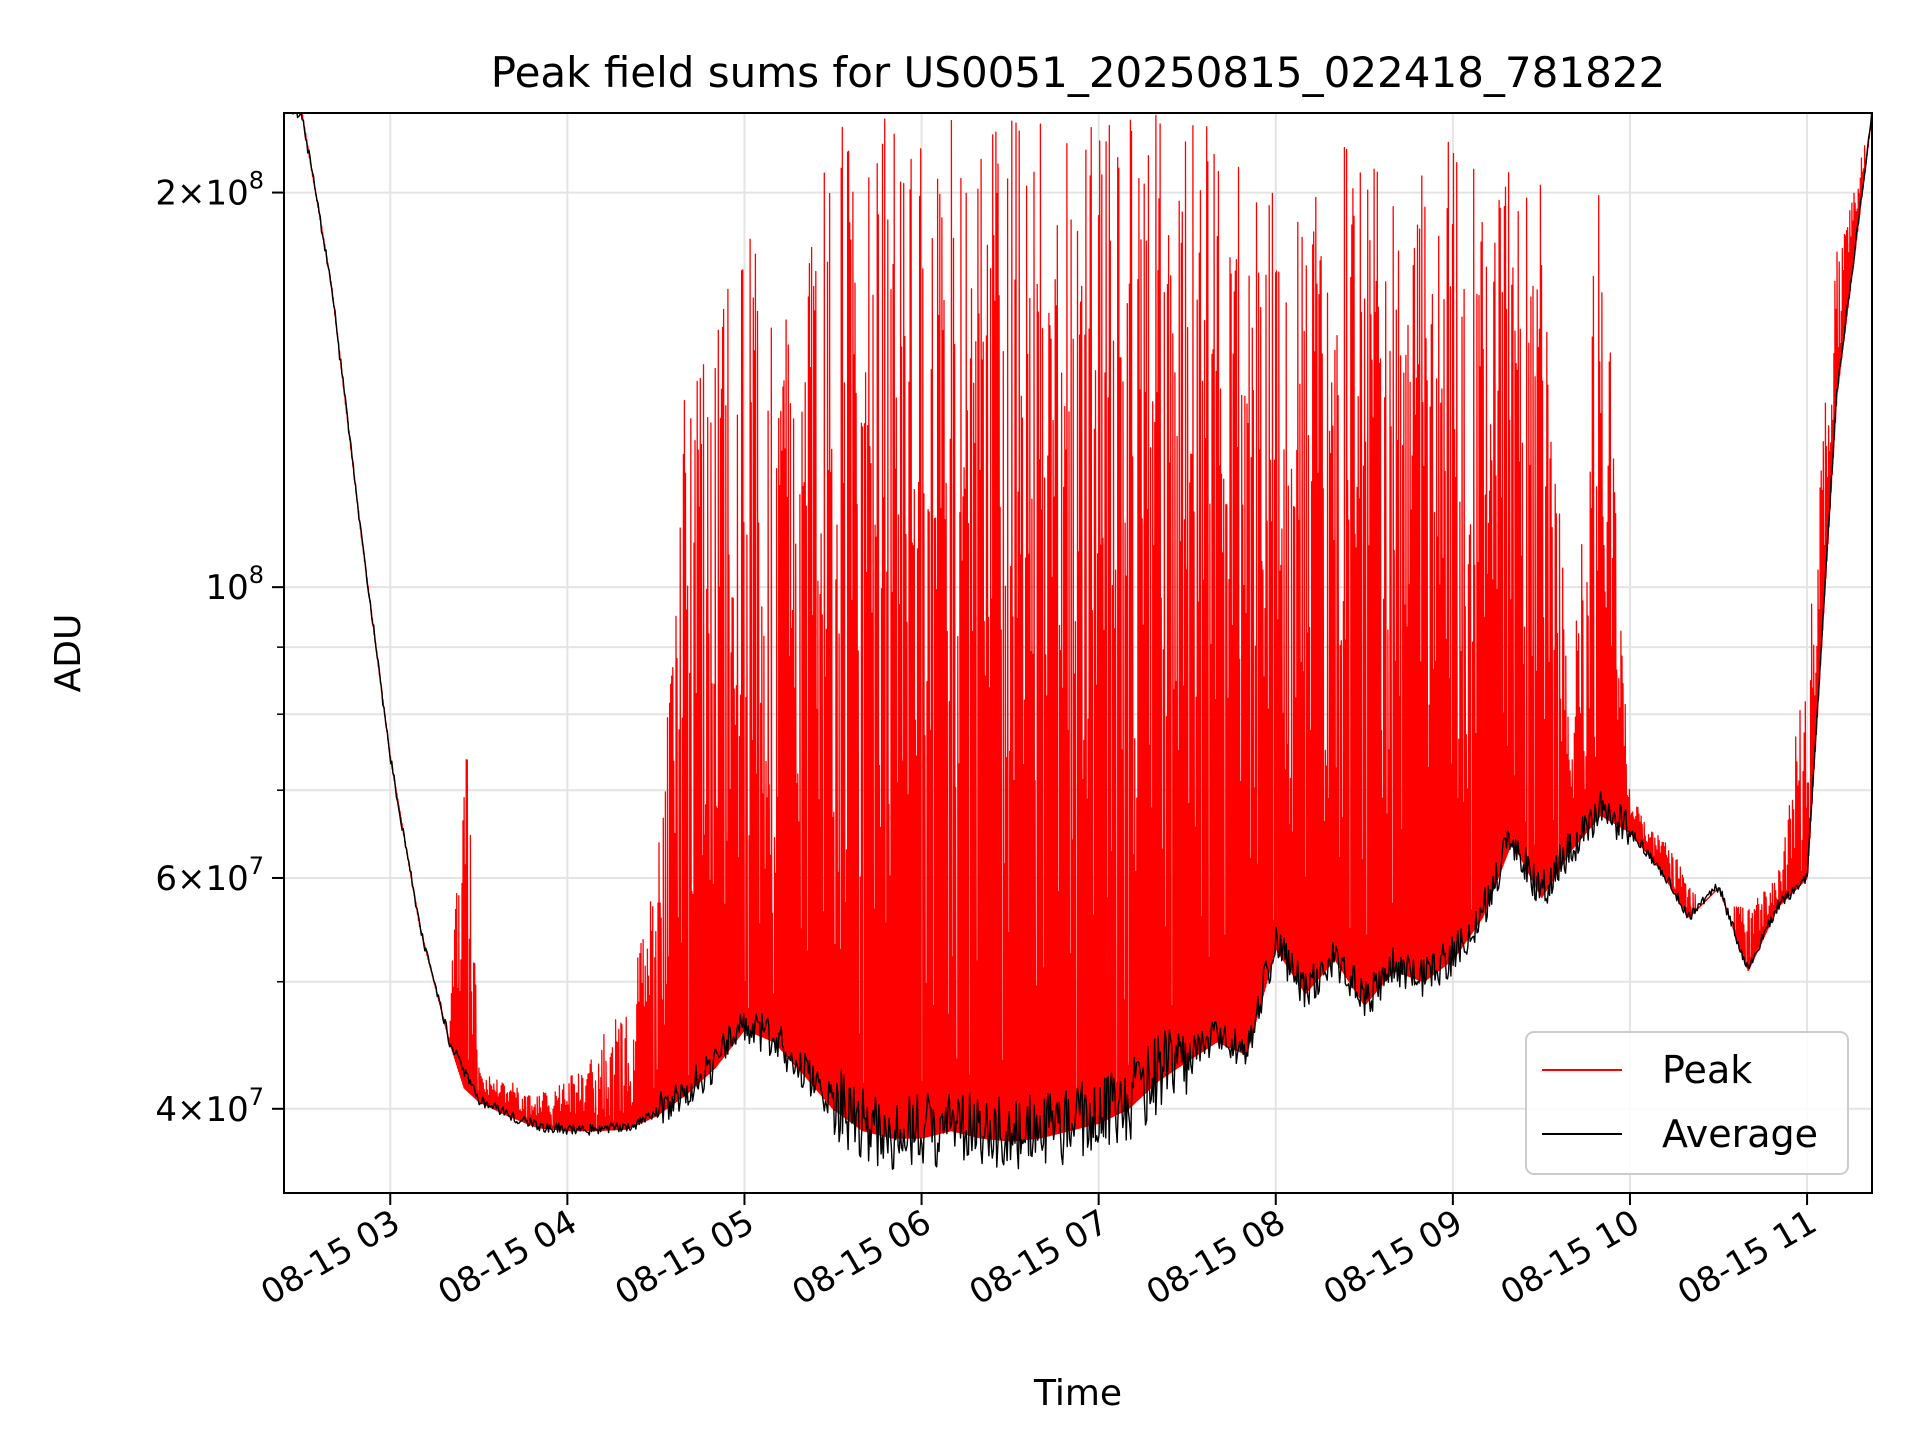  I want to click on legend: Peak Average, so click(1687, 1103).